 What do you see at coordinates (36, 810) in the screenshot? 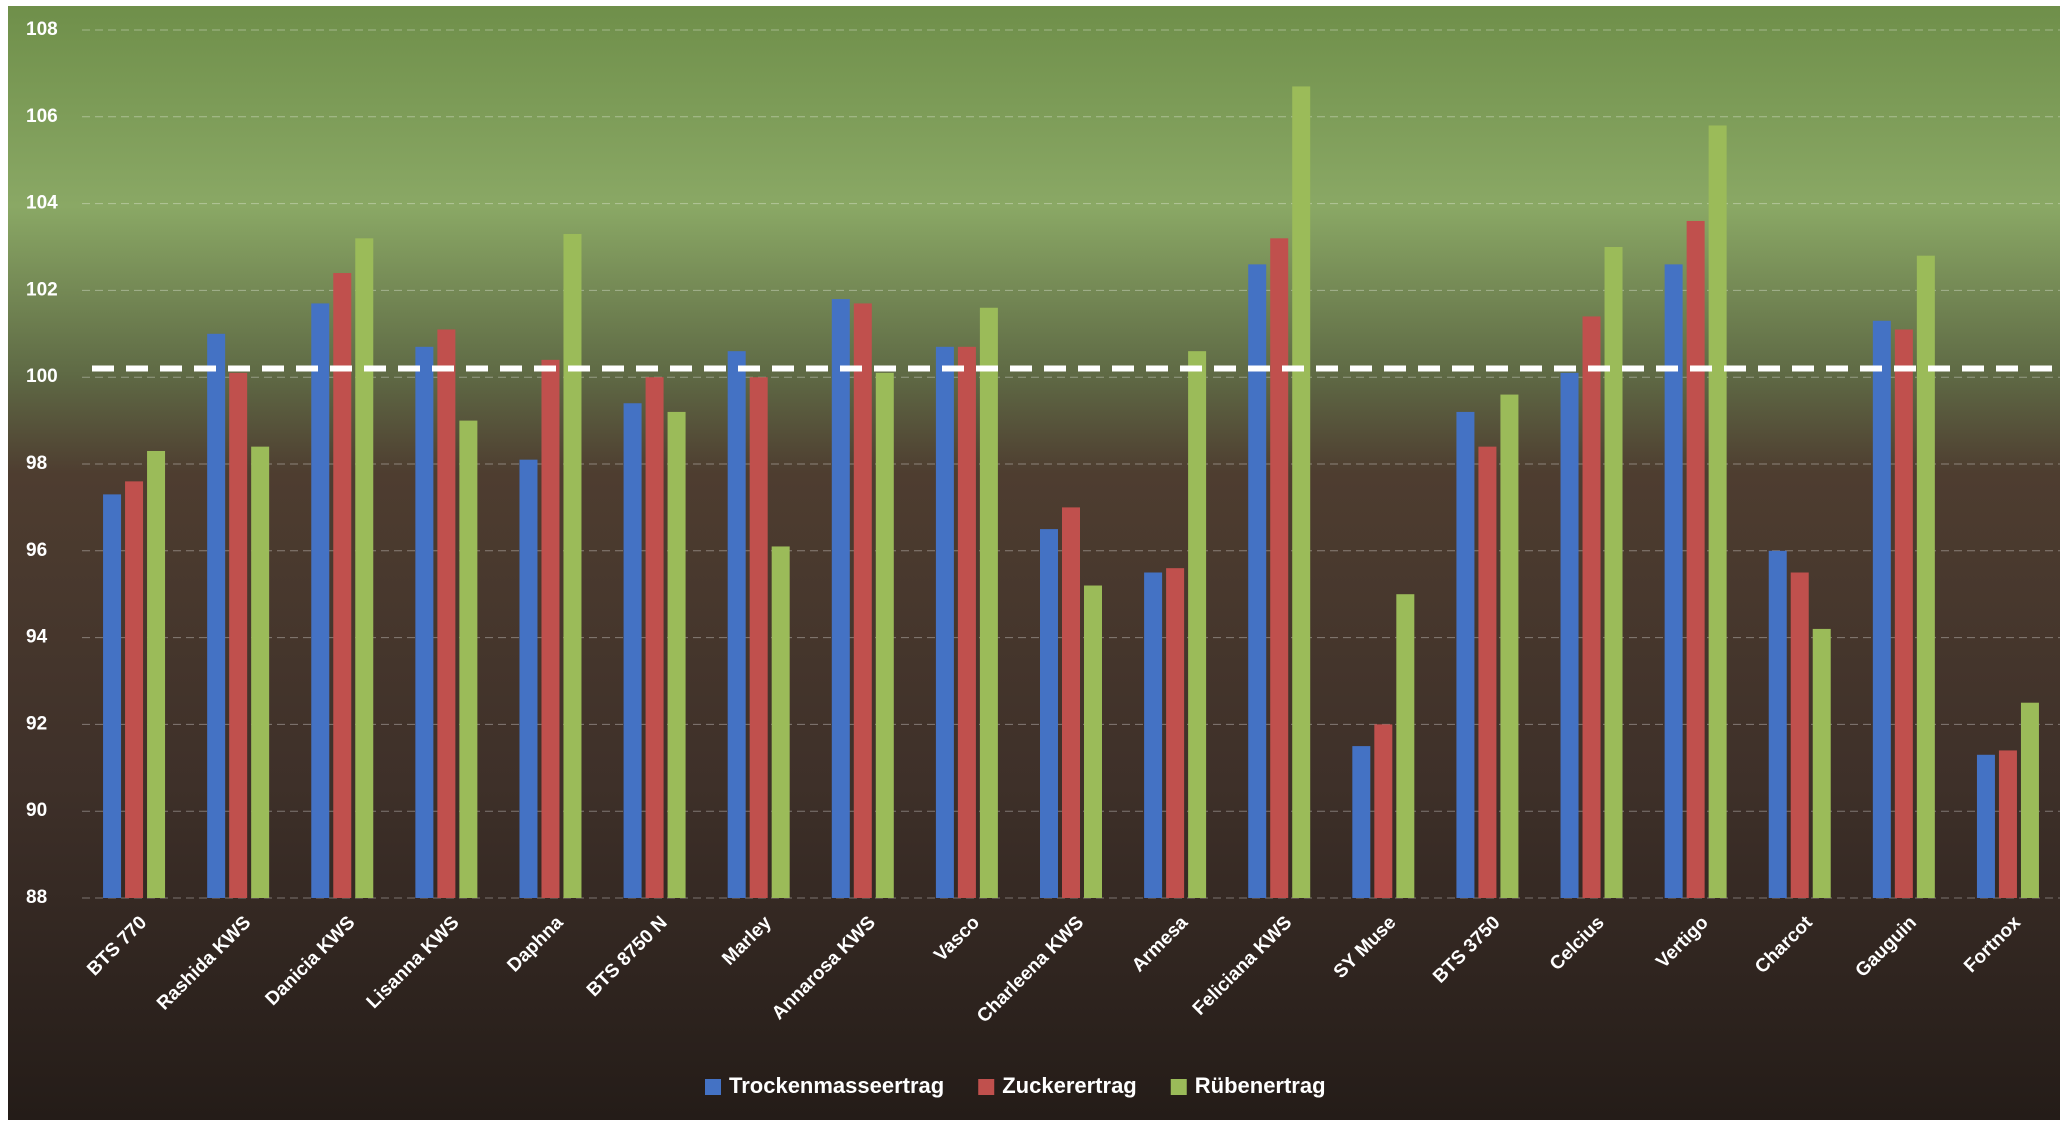
I see `y-tick-label: 90` at bounding box center [36, 810].